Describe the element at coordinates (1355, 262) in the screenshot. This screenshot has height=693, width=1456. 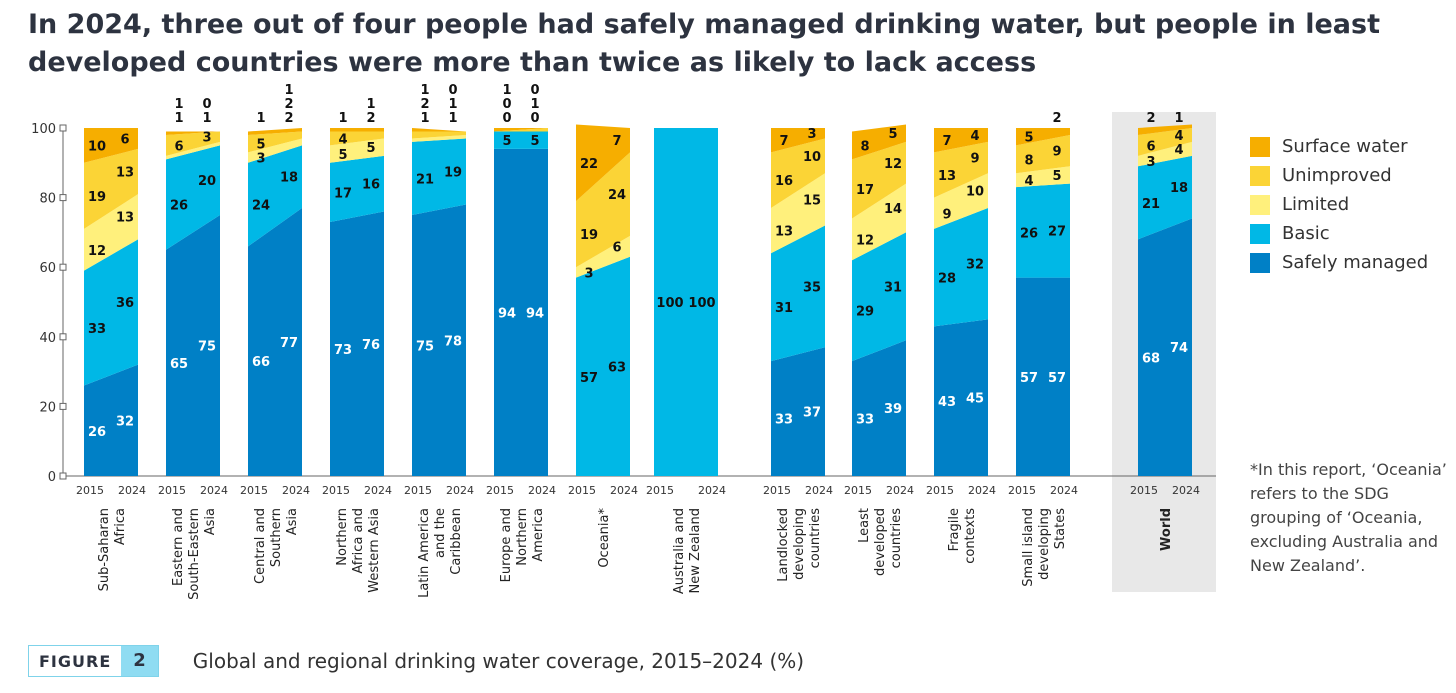
I see `legend-label: Safely managed` at that location.